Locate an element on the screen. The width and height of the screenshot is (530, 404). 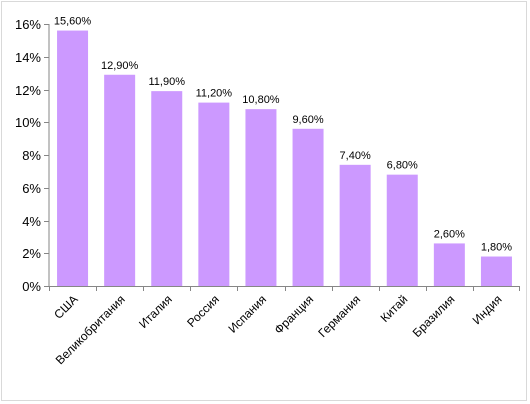
data-label: 15,60% is located at coordinates (73, 22).